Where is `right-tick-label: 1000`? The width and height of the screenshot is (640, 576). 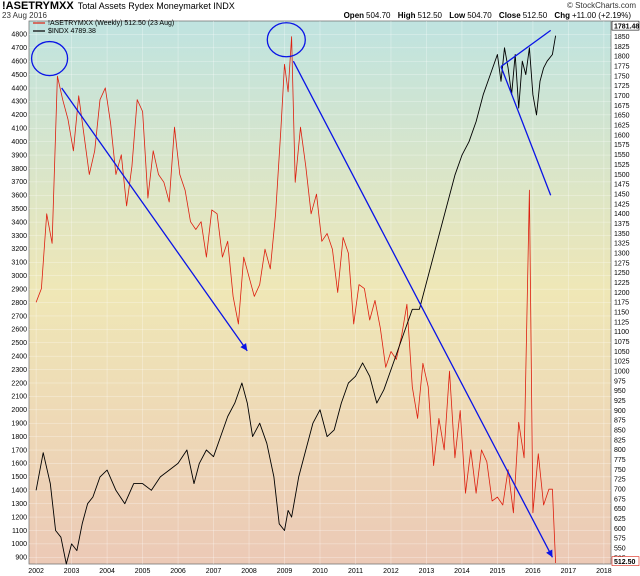 right-tick-label: 1000 is located at coordinates (622, 371).